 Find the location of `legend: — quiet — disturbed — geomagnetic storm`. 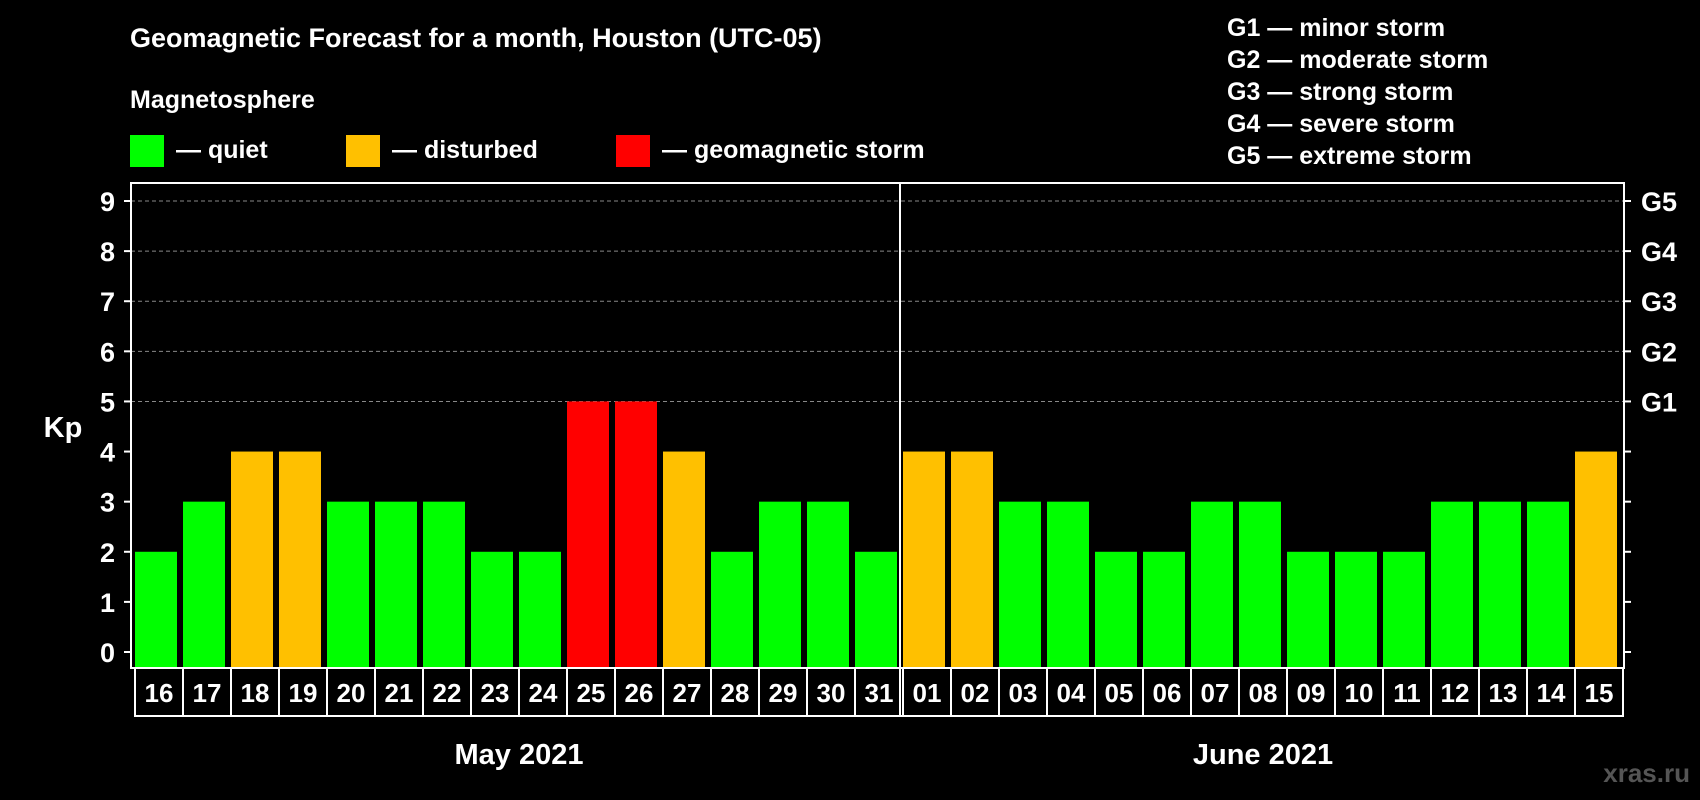

legend: — quiet — disturbed — geomagnetic storm is located at coordinates (527, 151).